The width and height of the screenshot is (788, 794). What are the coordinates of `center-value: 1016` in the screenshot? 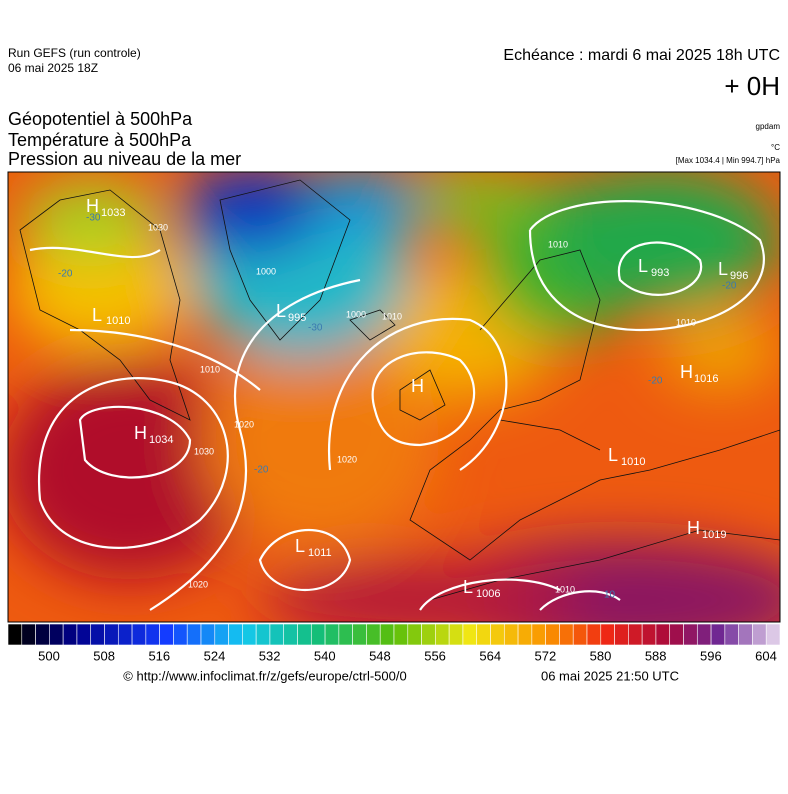 It's located at (706, 379).